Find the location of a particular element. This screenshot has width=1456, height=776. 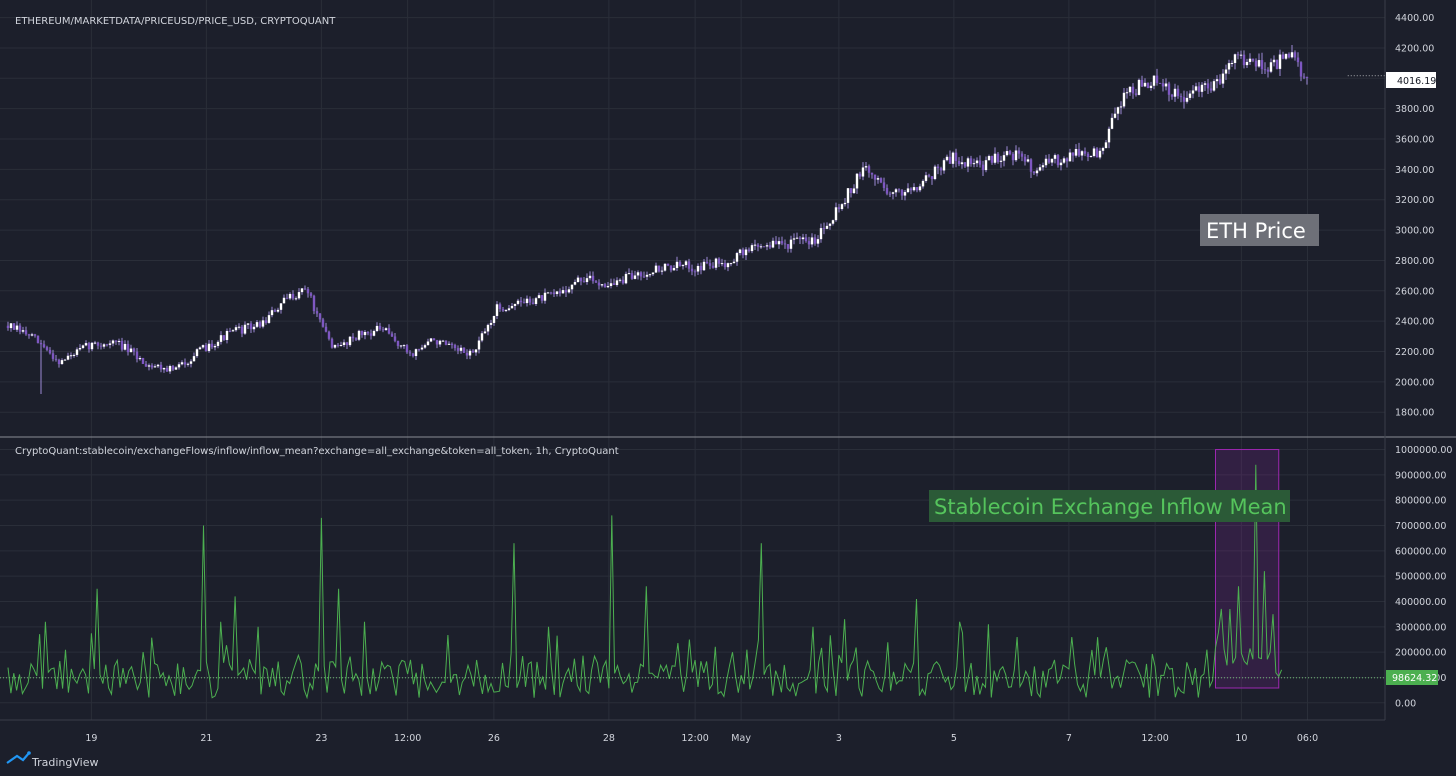

time-axis: 19 21 23 12:00 26 28 12:00 May 3 5 7 12:00 10 06:0 is located at coordinates (701, 738).